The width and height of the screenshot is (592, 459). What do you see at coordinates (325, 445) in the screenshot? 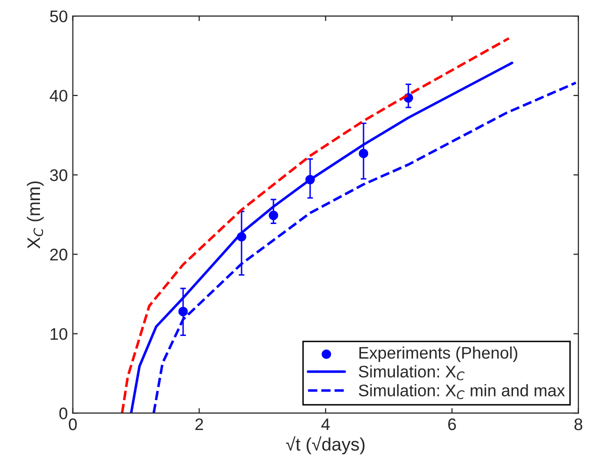
I see `x-axis-title: √t (√days)` at bounding box center [325, 445].